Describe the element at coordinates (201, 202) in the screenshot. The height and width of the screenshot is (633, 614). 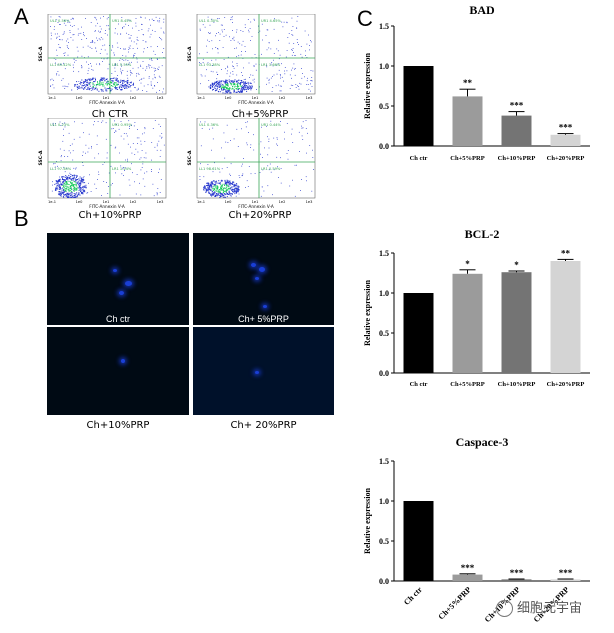
I see `flow-x-tick: 1e-1` at that location.